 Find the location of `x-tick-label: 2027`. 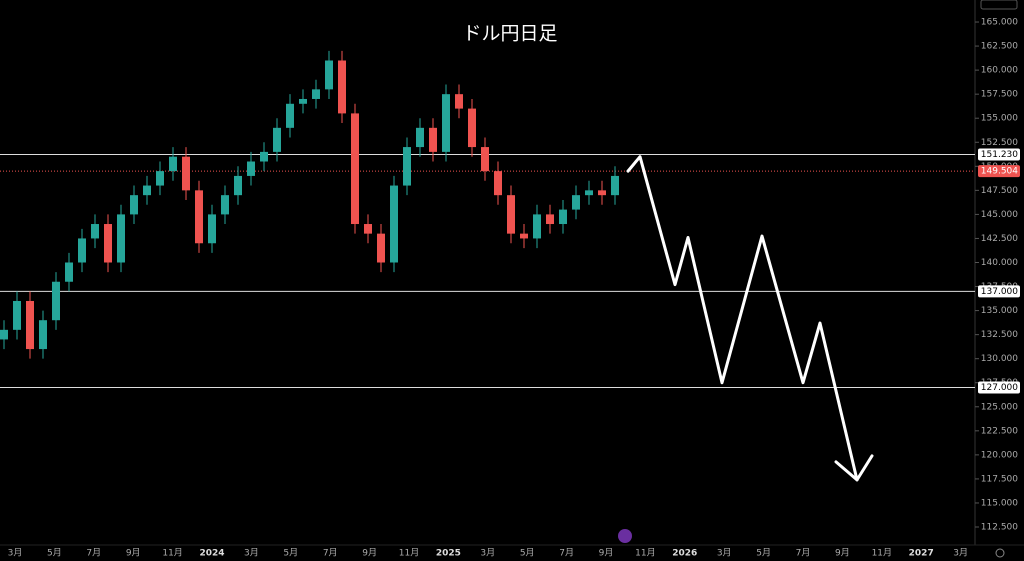

x-tick-label: 2027 is located at coordinates (921, 554).